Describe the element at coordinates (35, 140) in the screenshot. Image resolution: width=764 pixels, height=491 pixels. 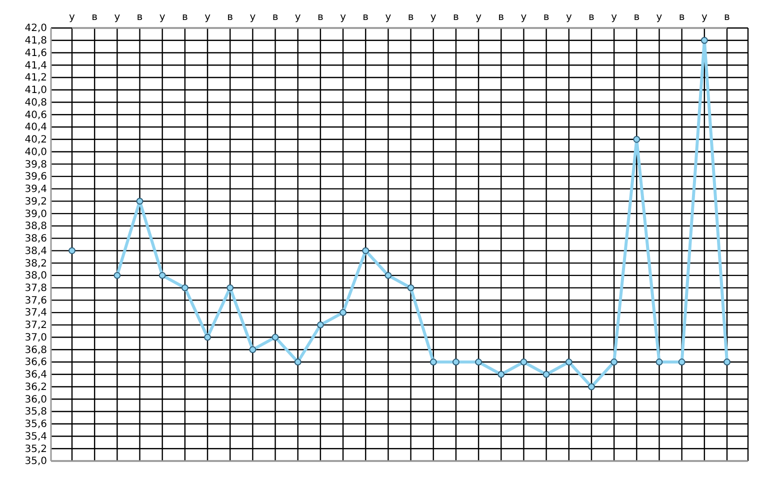
I see `y-tick-label: 40,2` at that location.